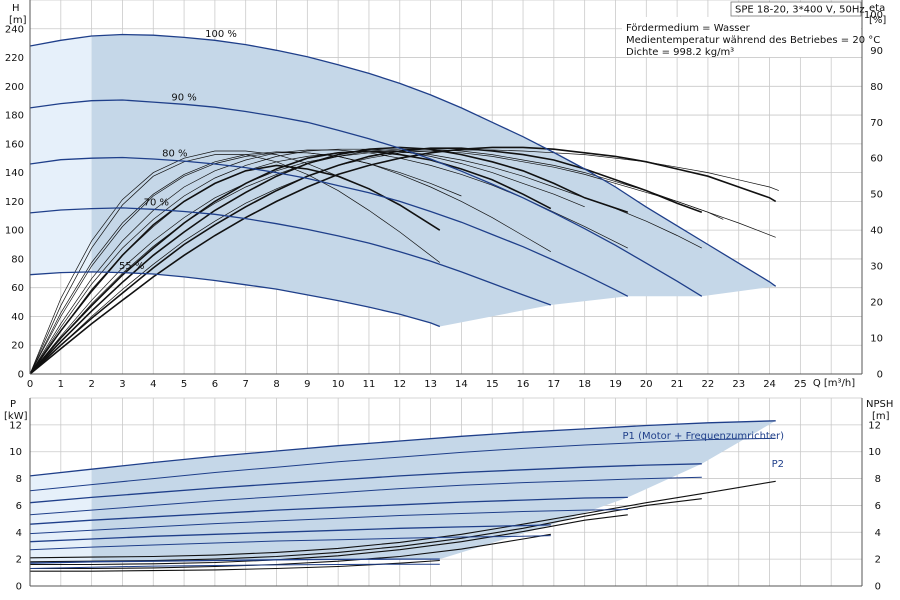 The height and width of the screenshot is (600, 900). What do you see at coordinates (291, 256) in the screenshot?
I see `speed-curve` at bounding box center [291, 256].